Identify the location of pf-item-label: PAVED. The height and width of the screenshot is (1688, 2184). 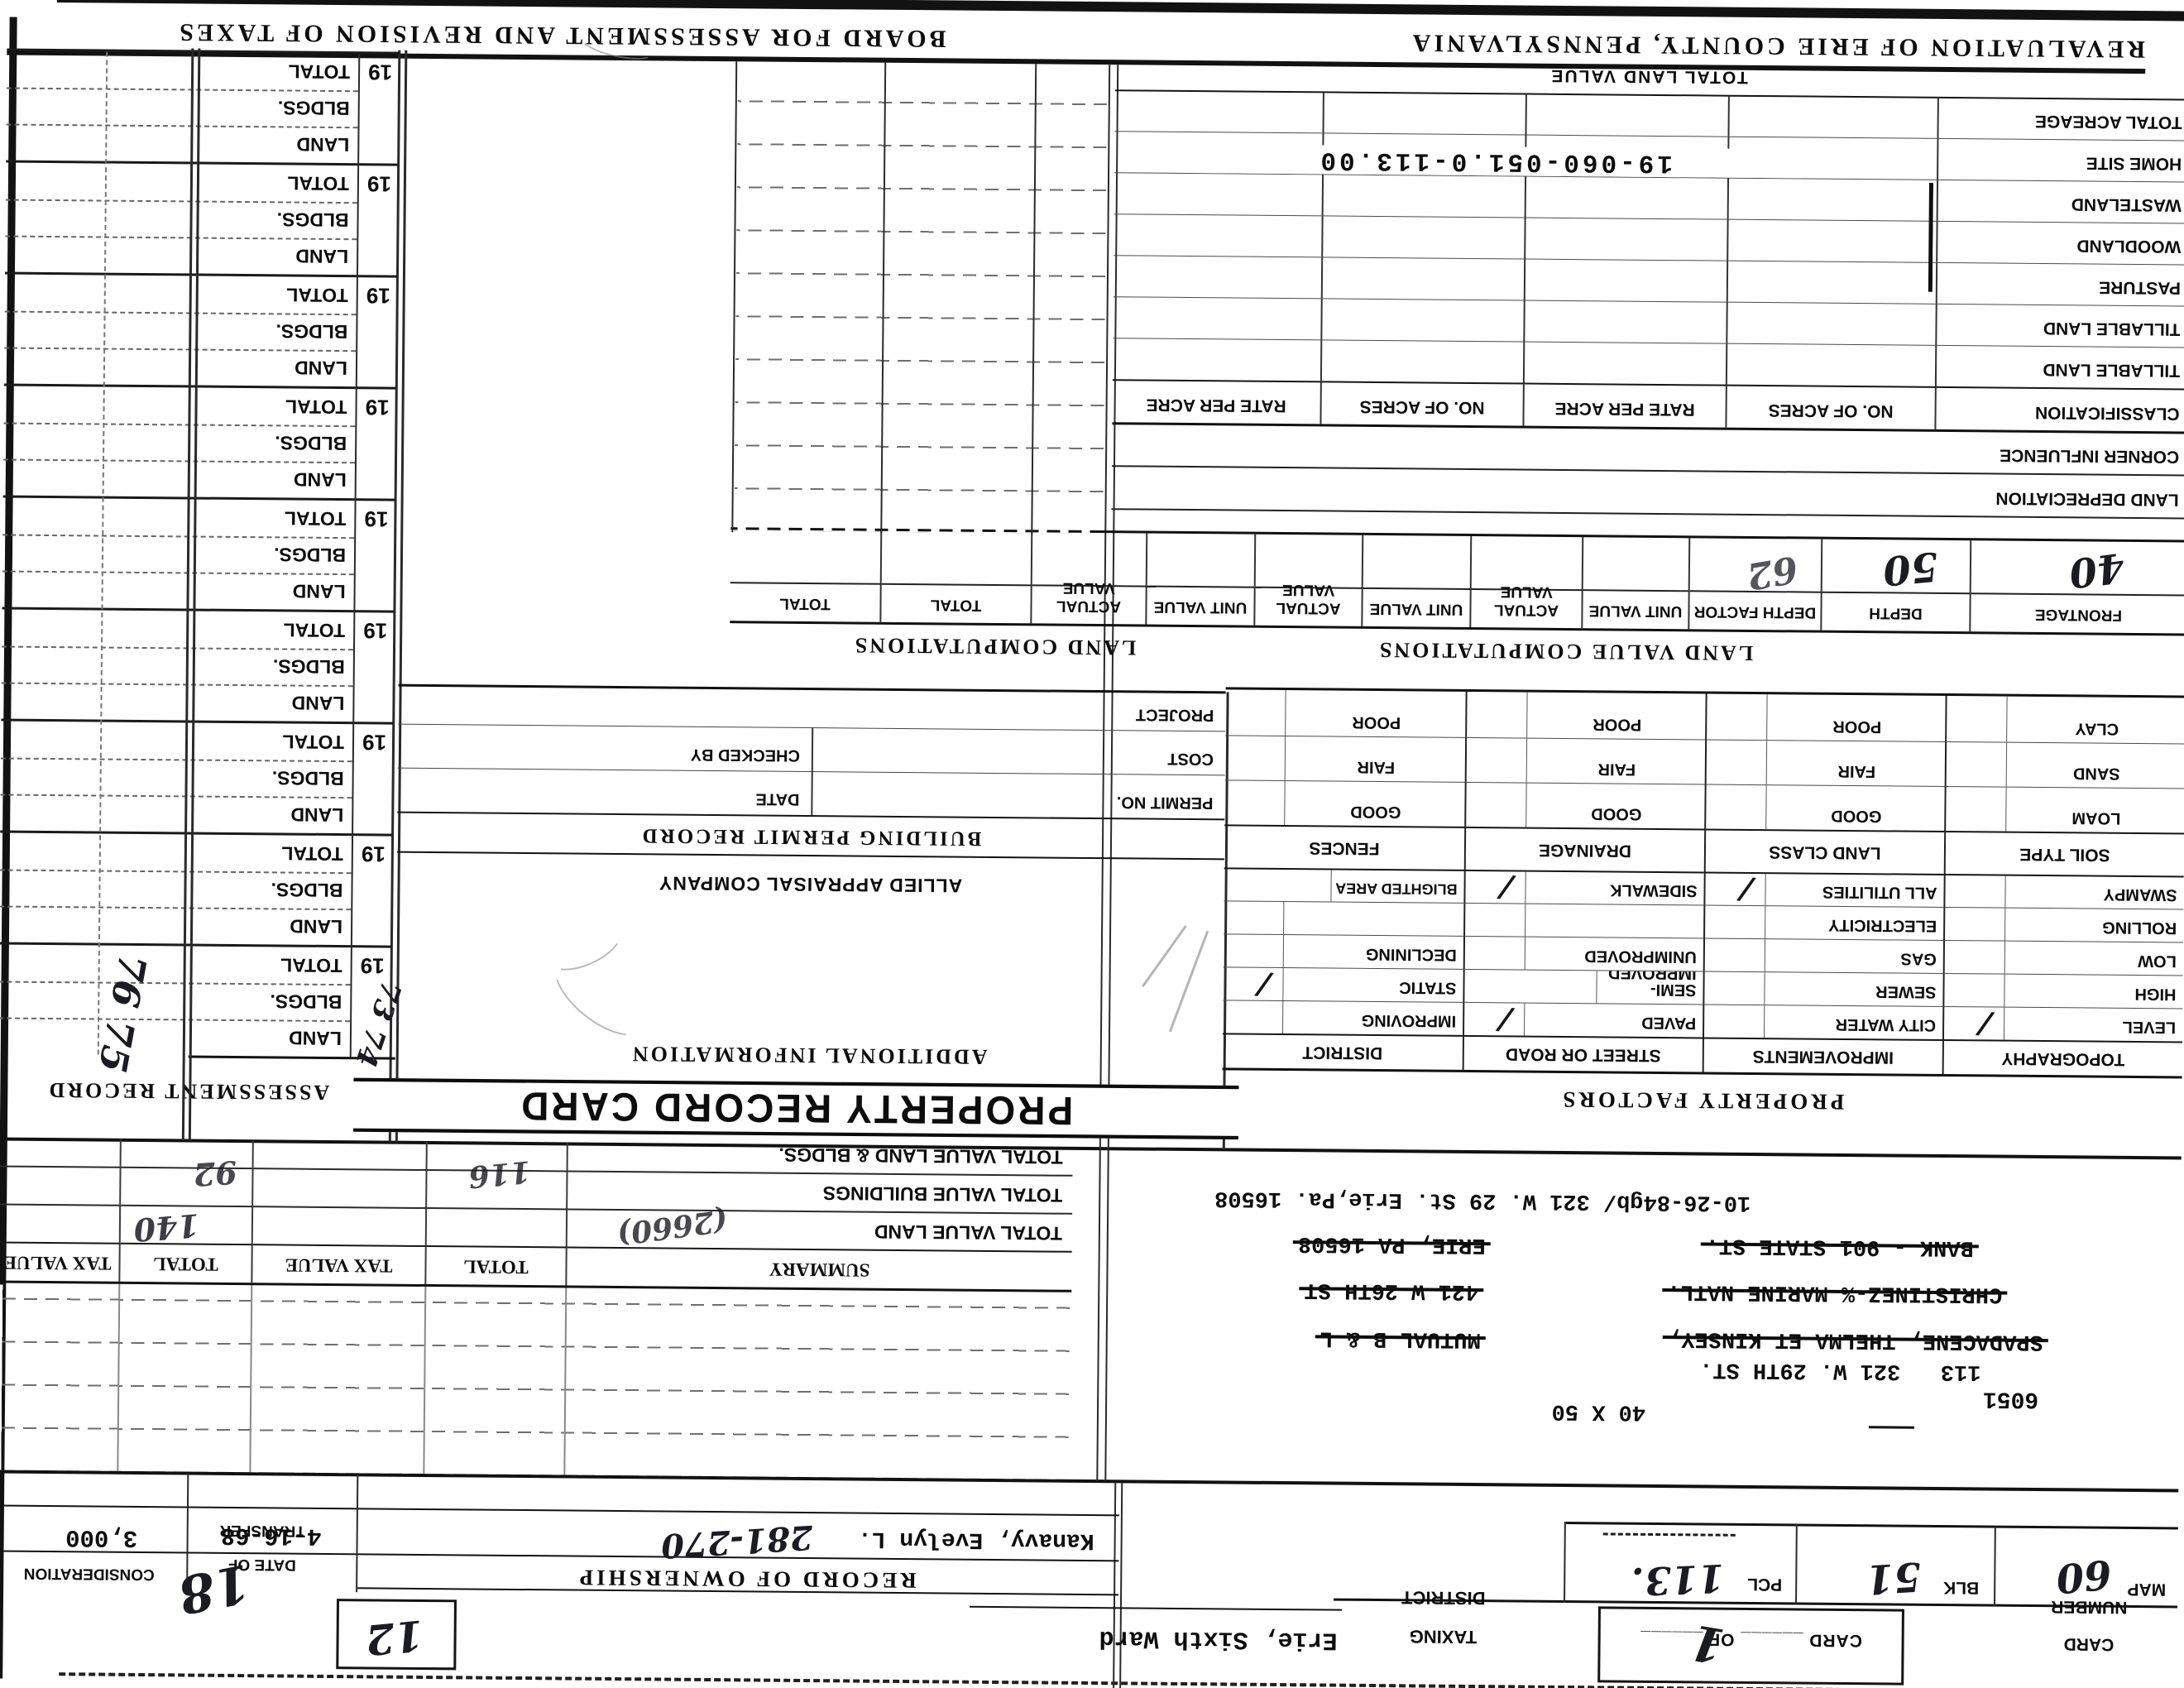
(1669, 1023).